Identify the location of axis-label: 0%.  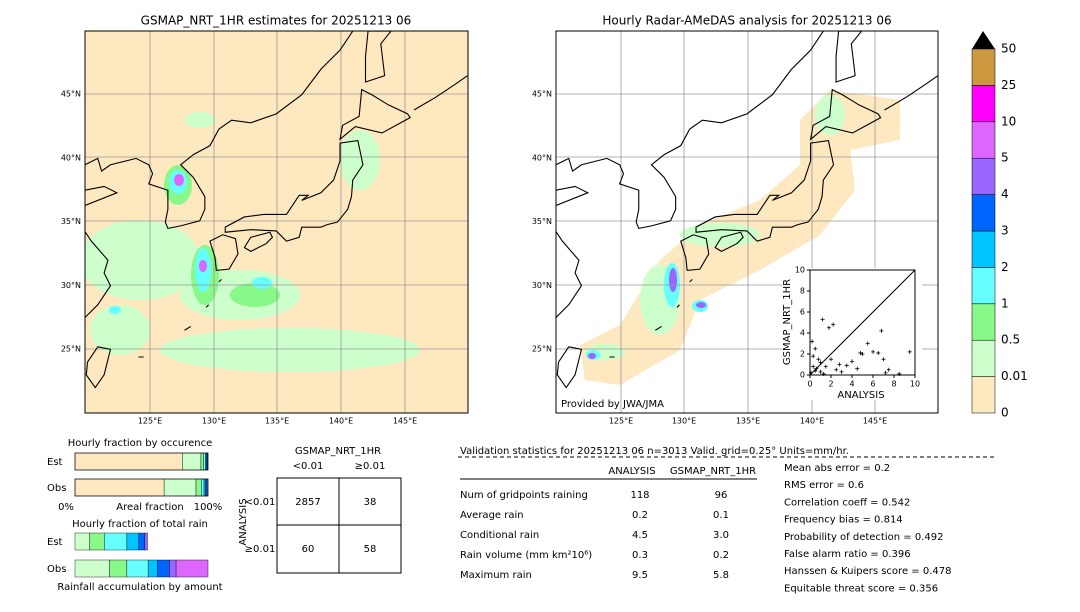
(66, 507).